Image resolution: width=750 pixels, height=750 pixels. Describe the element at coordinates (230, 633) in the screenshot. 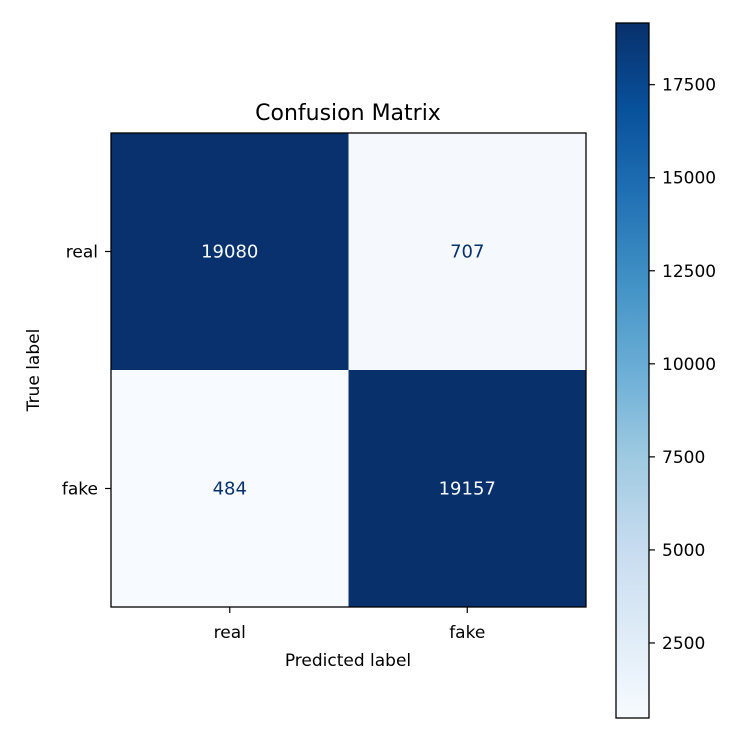

I see `x-tick-label: real` at that location.